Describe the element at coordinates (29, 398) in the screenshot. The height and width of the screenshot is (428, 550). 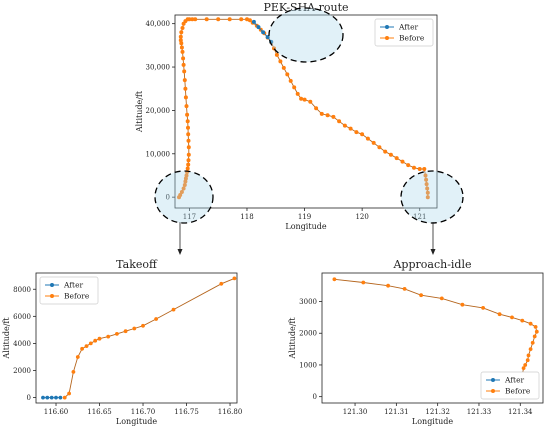
I see `takeoff-ytick-label: 0` at that location.